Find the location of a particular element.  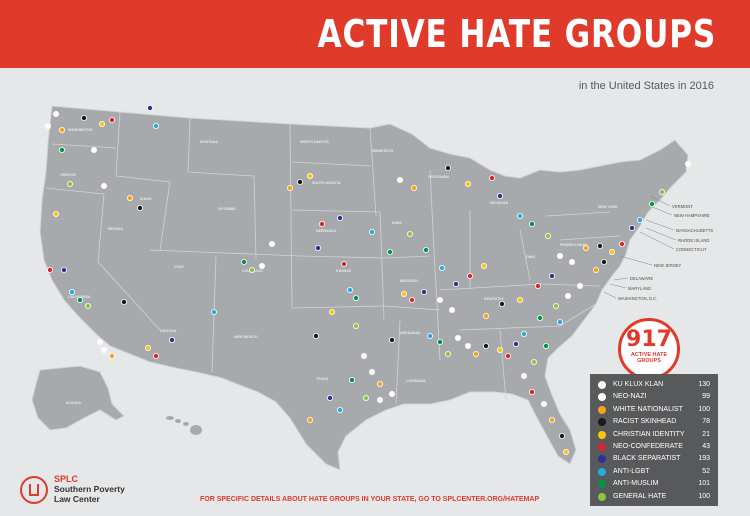

legend-label: GENERAL HATE is located at coordinates (640, 496).